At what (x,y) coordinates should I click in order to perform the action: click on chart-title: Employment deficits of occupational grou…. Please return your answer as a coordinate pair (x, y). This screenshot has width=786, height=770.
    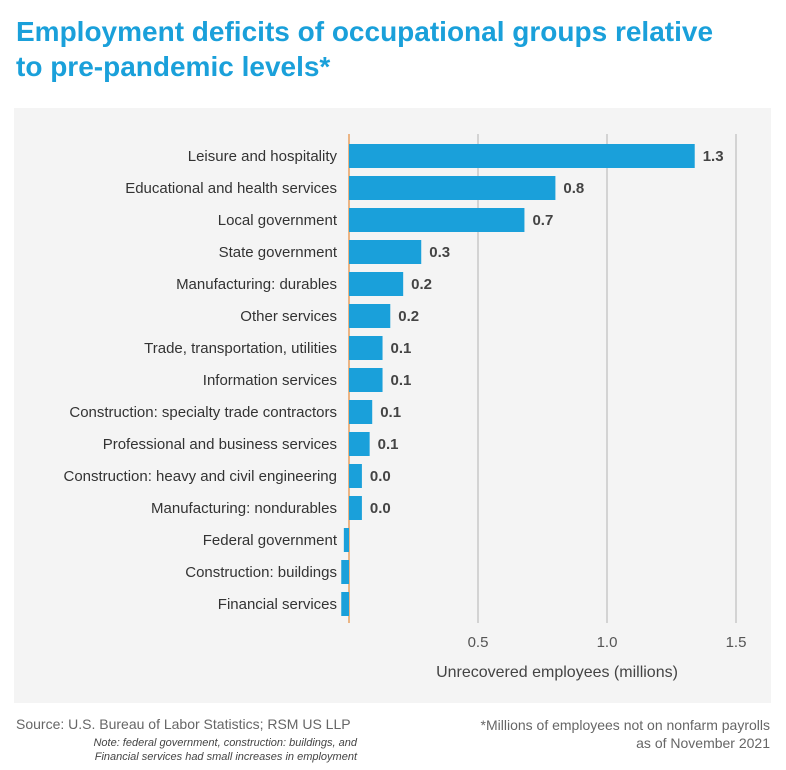
    Looking at the image, I should click on (386, 49).